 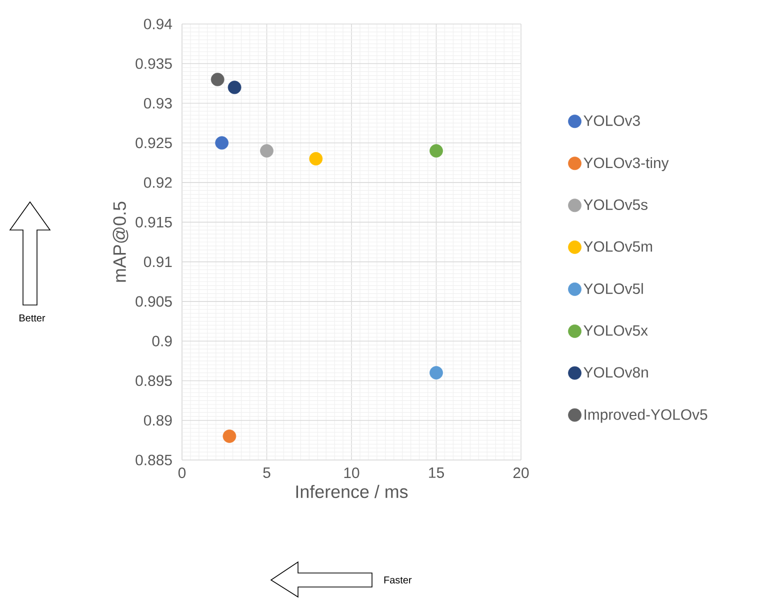 I want to click on x-tick-label: 0, so click(x=182, y=473).